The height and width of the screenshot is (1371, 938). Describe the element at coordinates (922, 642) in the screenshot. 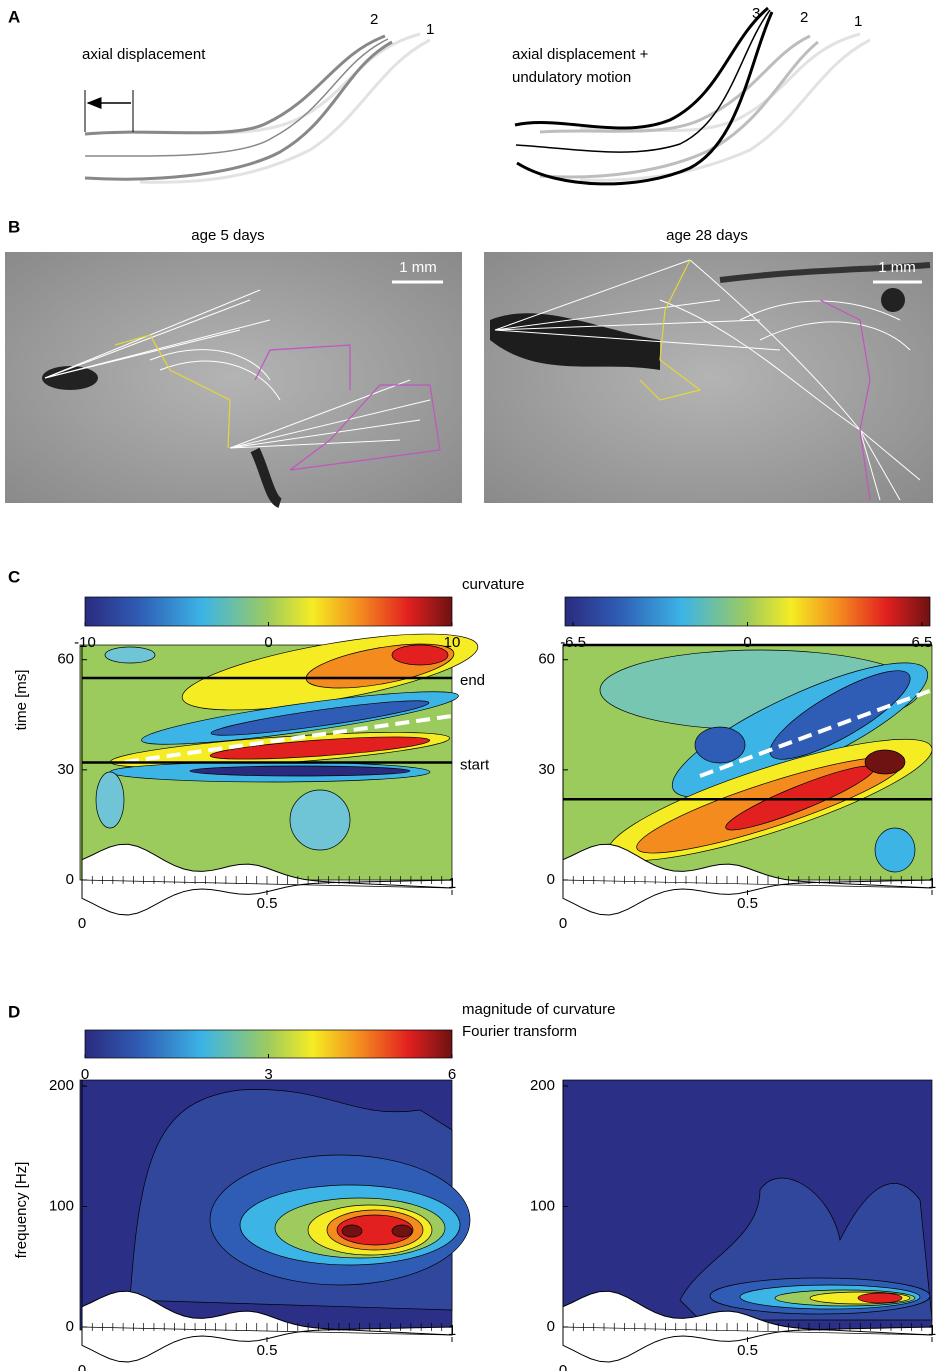

I see `colorbar-tick-label: 6.5` at that location.